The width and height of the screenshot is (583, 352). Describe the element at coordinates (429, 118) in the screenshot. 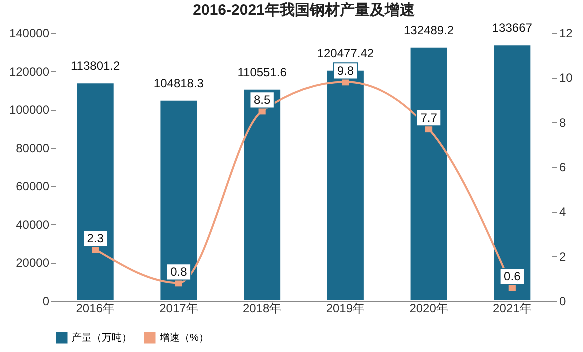

I see `data-label: 7.7` at that location.